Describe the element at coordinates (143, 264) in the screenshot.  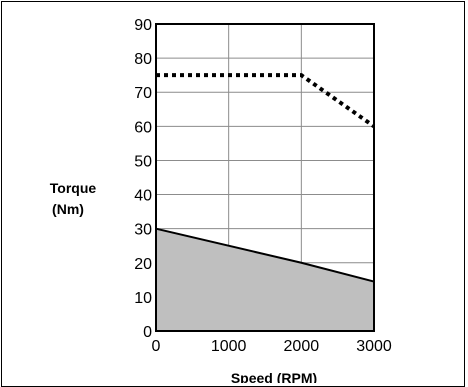
I see `y-tick-label-20: 20` at that location.